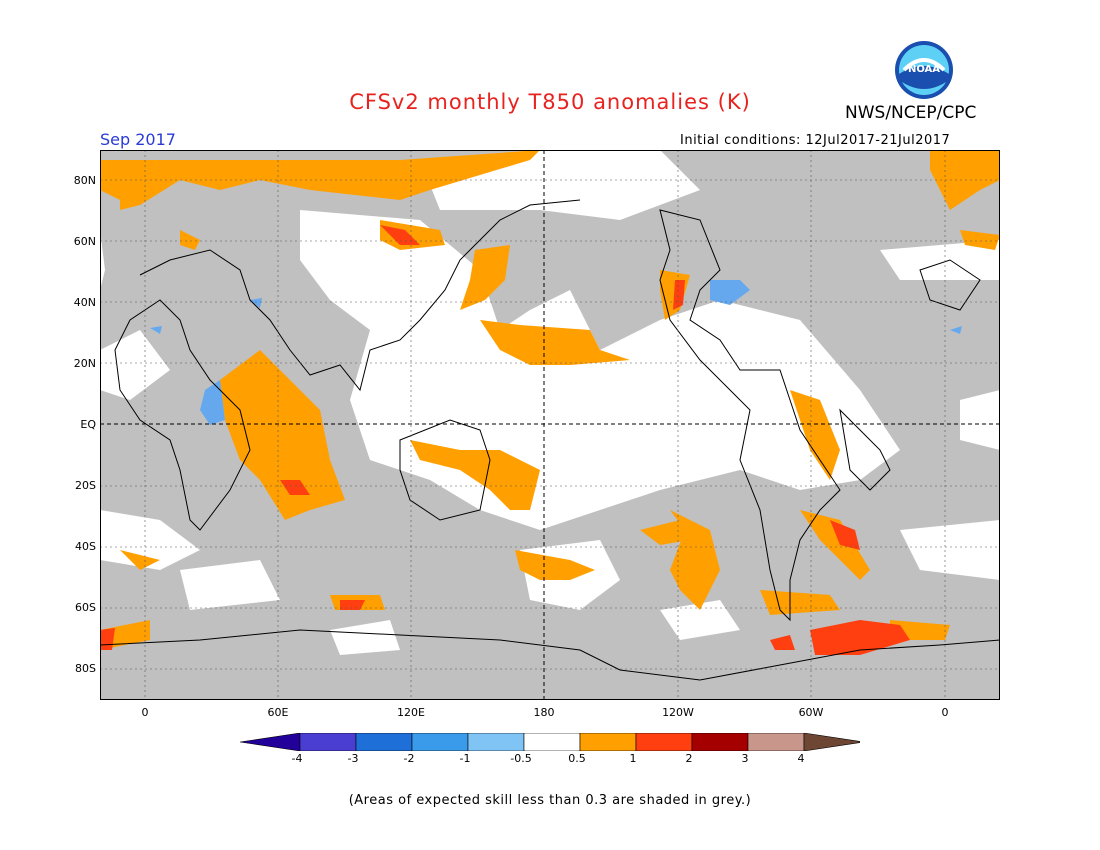  What do you see at coordinates (84, 363) in the screenshot?
I see `lat-label: 20N` at bounding box center [84, 363].